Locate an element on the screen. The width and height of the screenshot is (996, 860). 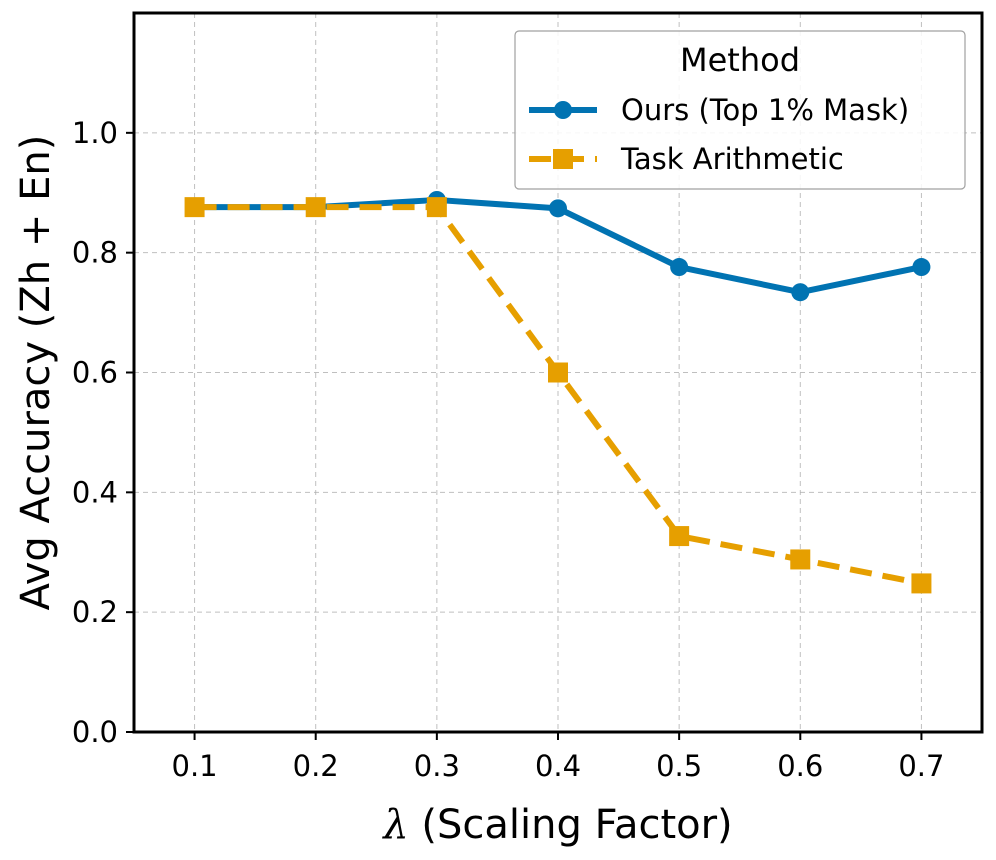
x-tick-label: 0.3 is located at coordinates (437, 766).